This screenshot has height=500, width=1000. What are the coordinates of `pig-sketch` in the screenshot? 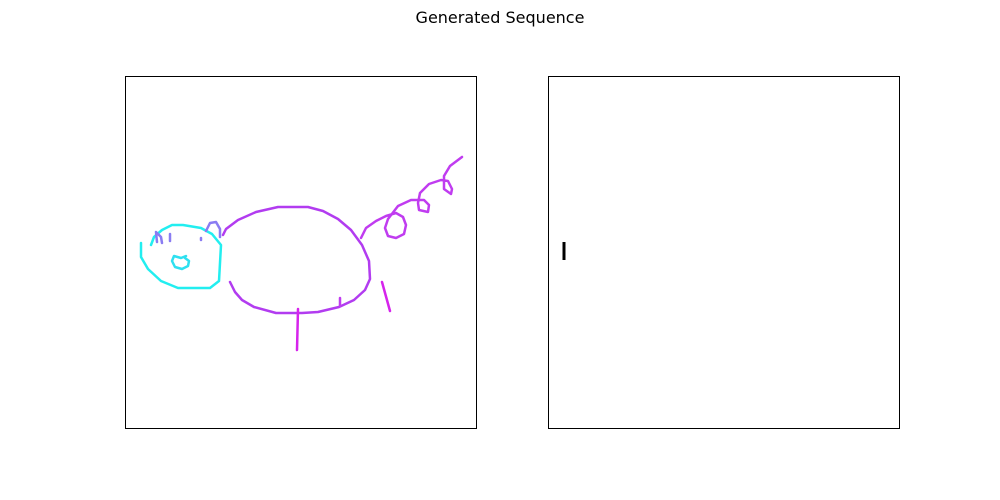 It's located at (301, 253).